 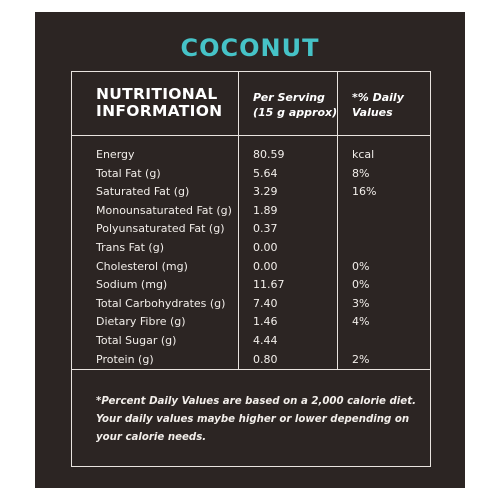 What do you see at coordinates (361, 173) in the screenshot?
I see `nutrient-daily-value: 8%` at bounding box center [361, 173].